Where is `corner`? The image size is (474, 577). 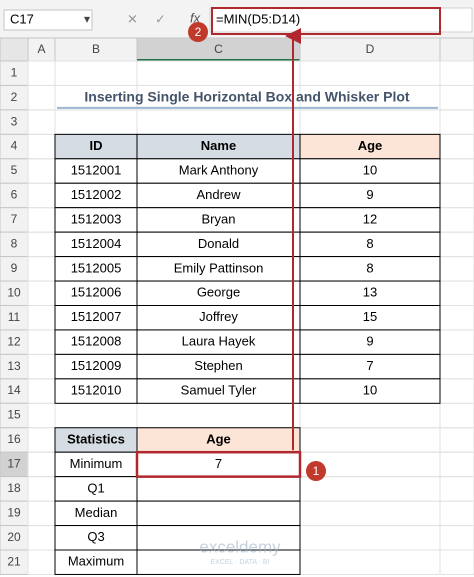 corner is located at coordinates (14, 49).